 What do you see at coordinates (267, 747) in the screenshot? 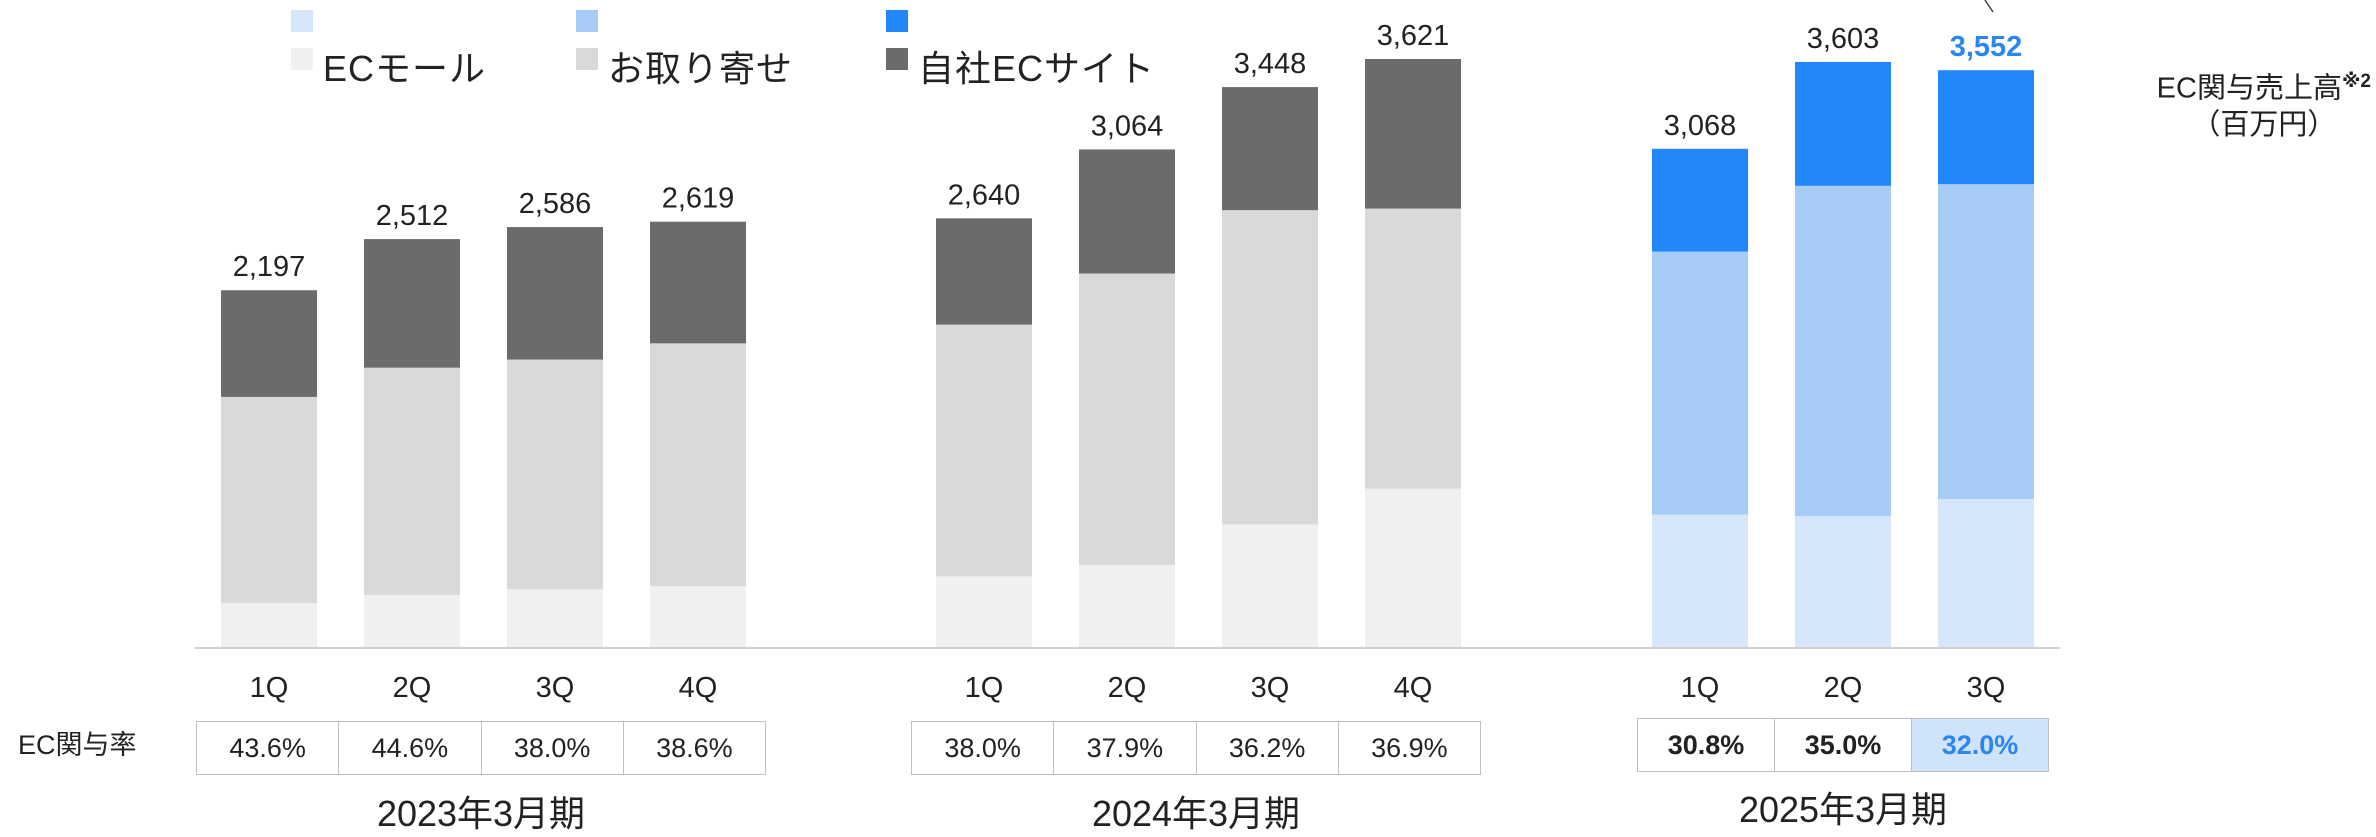
I see `ec-rate-cell: 43.6%` at bounding box center [267, 747].